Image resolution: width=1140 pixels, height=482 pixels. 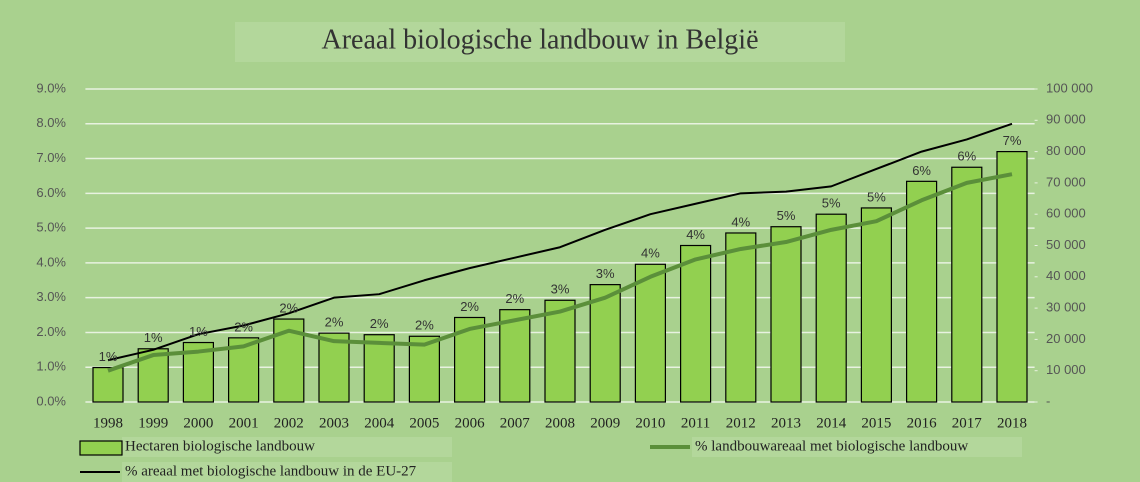 What do you see at coordinates (922, 423) in the screenshot?
I see `x-tick-label: 2016` at bounding box center [922, 423].